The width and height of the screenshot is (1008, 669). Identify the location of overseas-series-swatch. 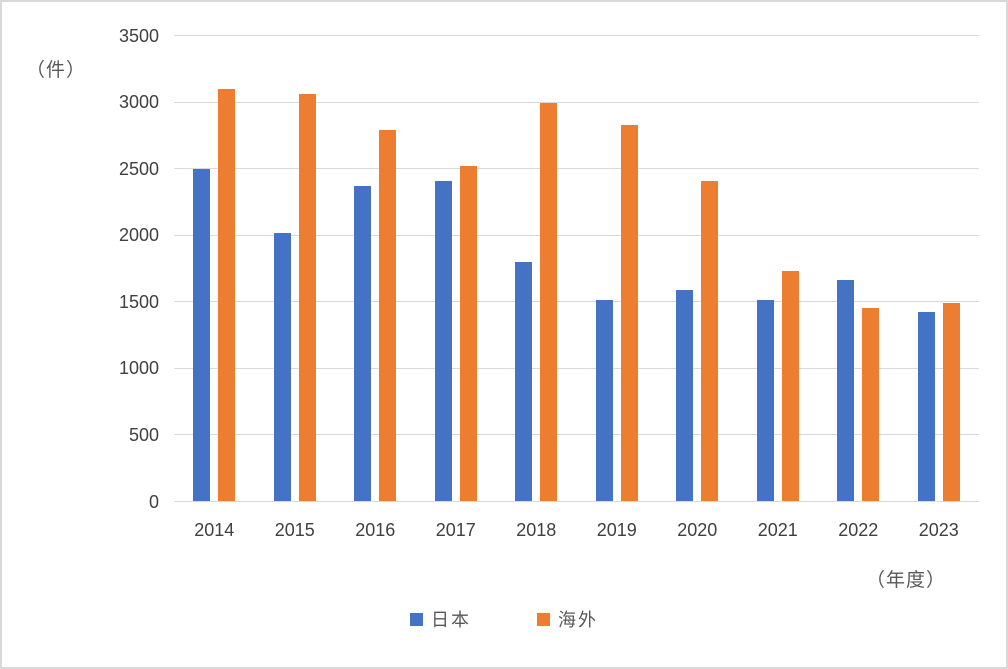
(543, 619).